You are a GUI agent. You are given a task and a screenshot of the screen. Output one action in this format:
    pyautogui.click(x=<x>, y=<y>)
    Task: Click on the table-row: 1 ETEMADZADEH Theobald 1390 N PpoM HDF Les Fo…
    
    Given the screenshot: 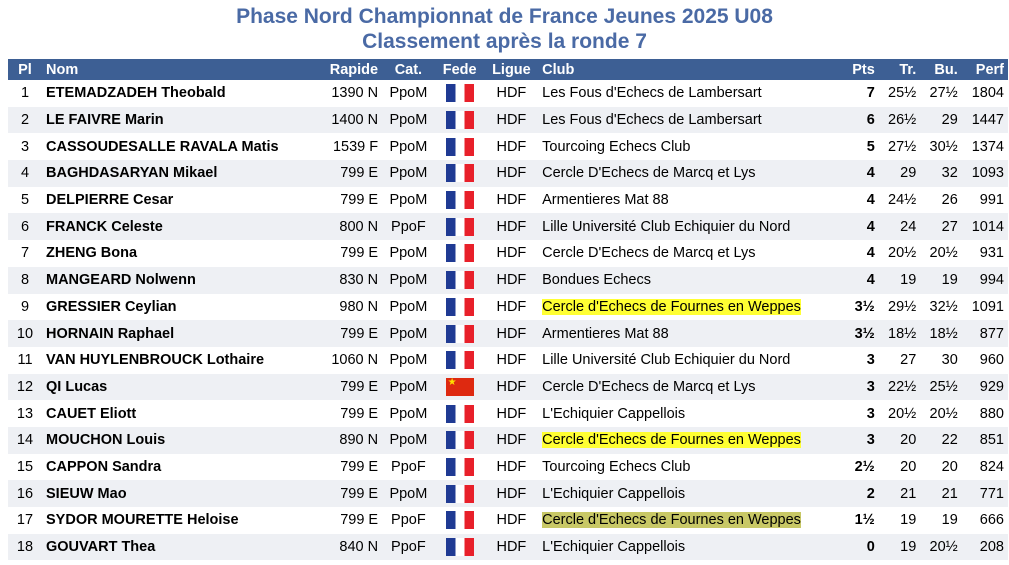 What is the action you would take?
    pyautogui.click(x=508, y=93)
    